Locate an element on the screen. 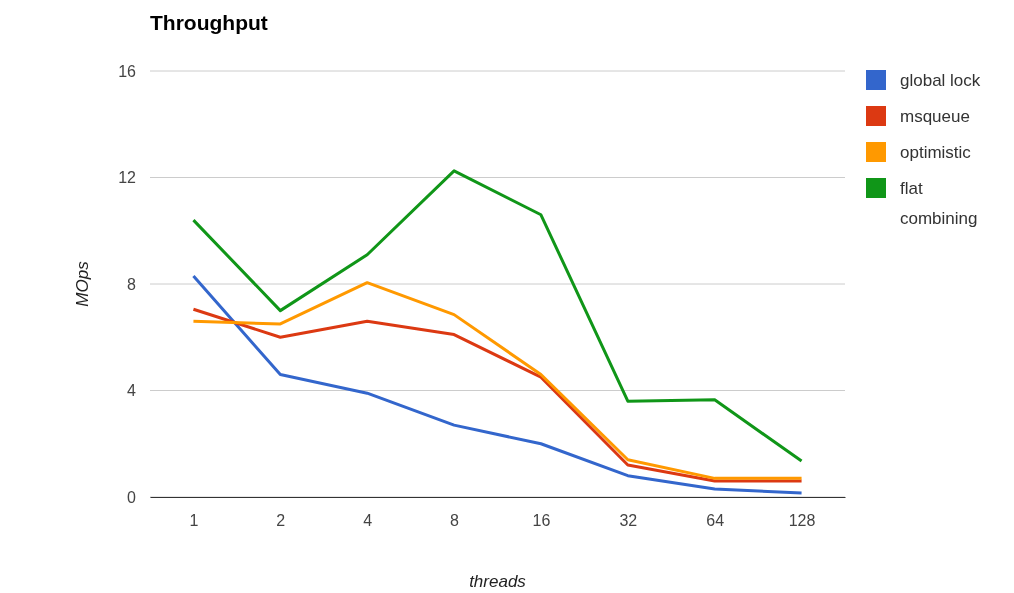 This screenshot has width=1014, height=593. y-tick-label: 12 is located at coordinates (127, 178).